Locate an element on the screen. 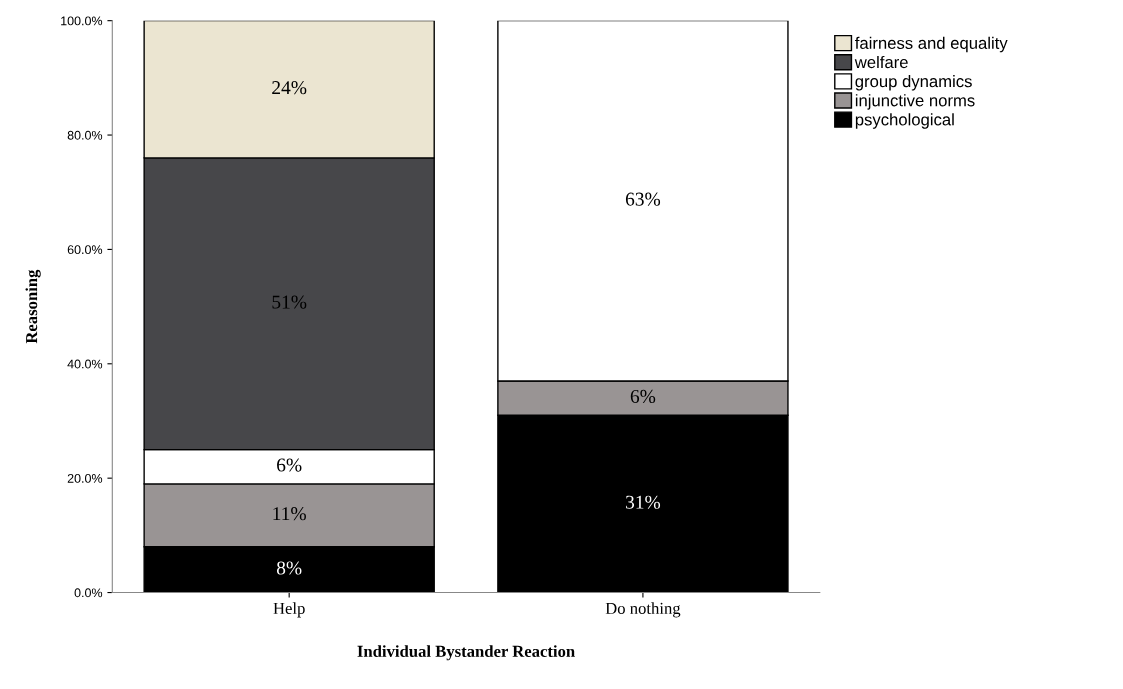  data-label: 31% is located at coordinates (643, 502).